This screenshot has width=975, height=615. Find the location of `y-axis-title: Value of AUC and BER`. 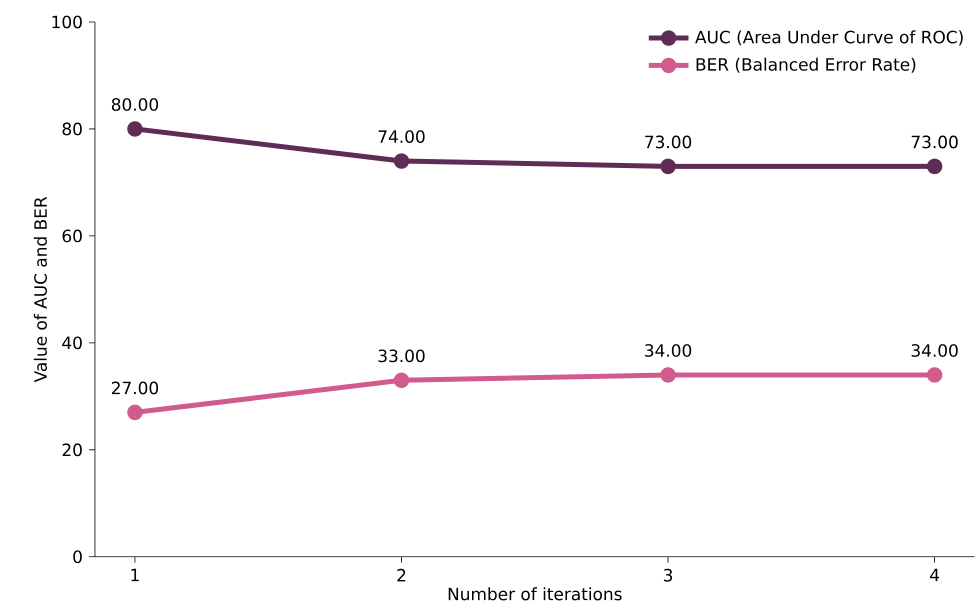

y-axis-title: Value of AUC and BER is located at coordinates (40, 289).